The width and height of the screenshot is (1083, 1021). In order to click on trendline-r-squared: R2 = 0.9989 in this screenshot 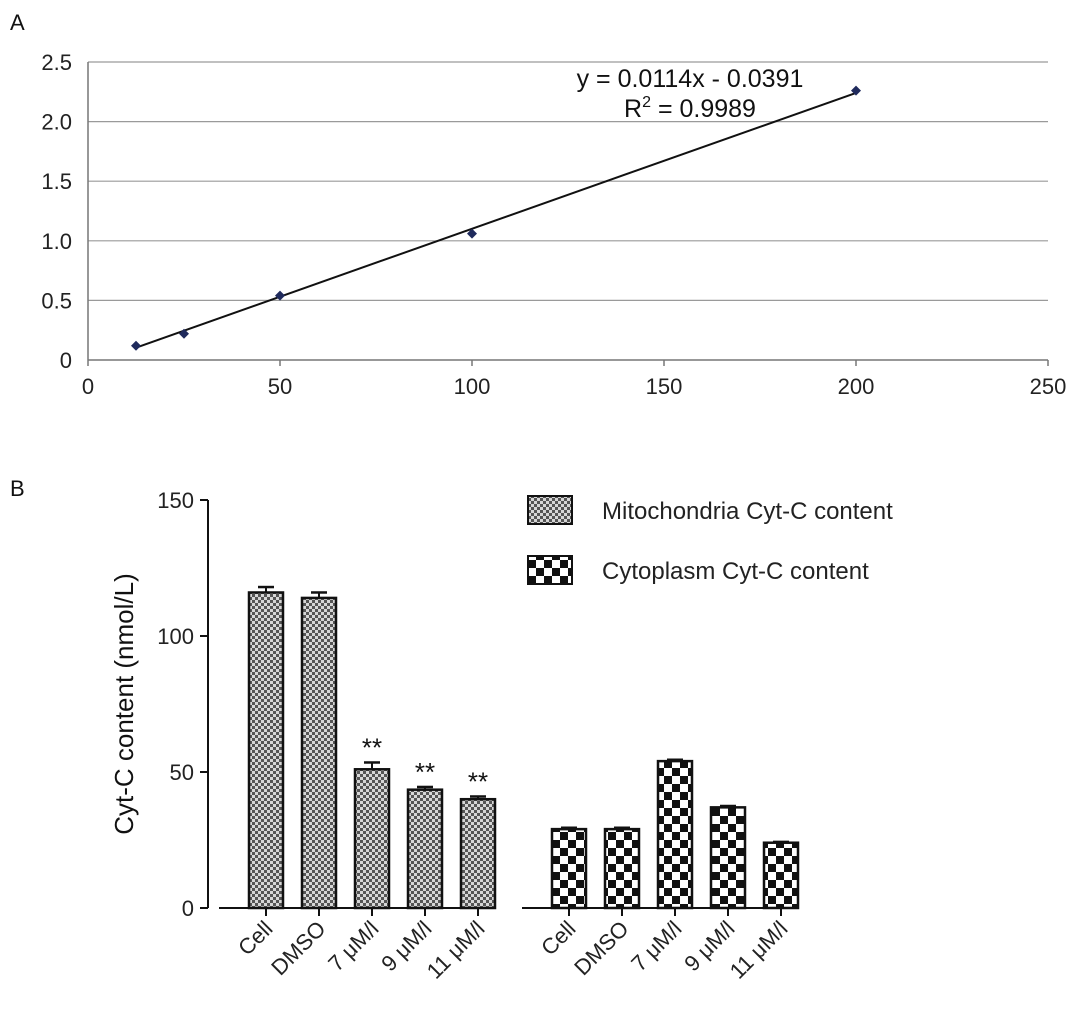, I will do `click(690, 108)`.